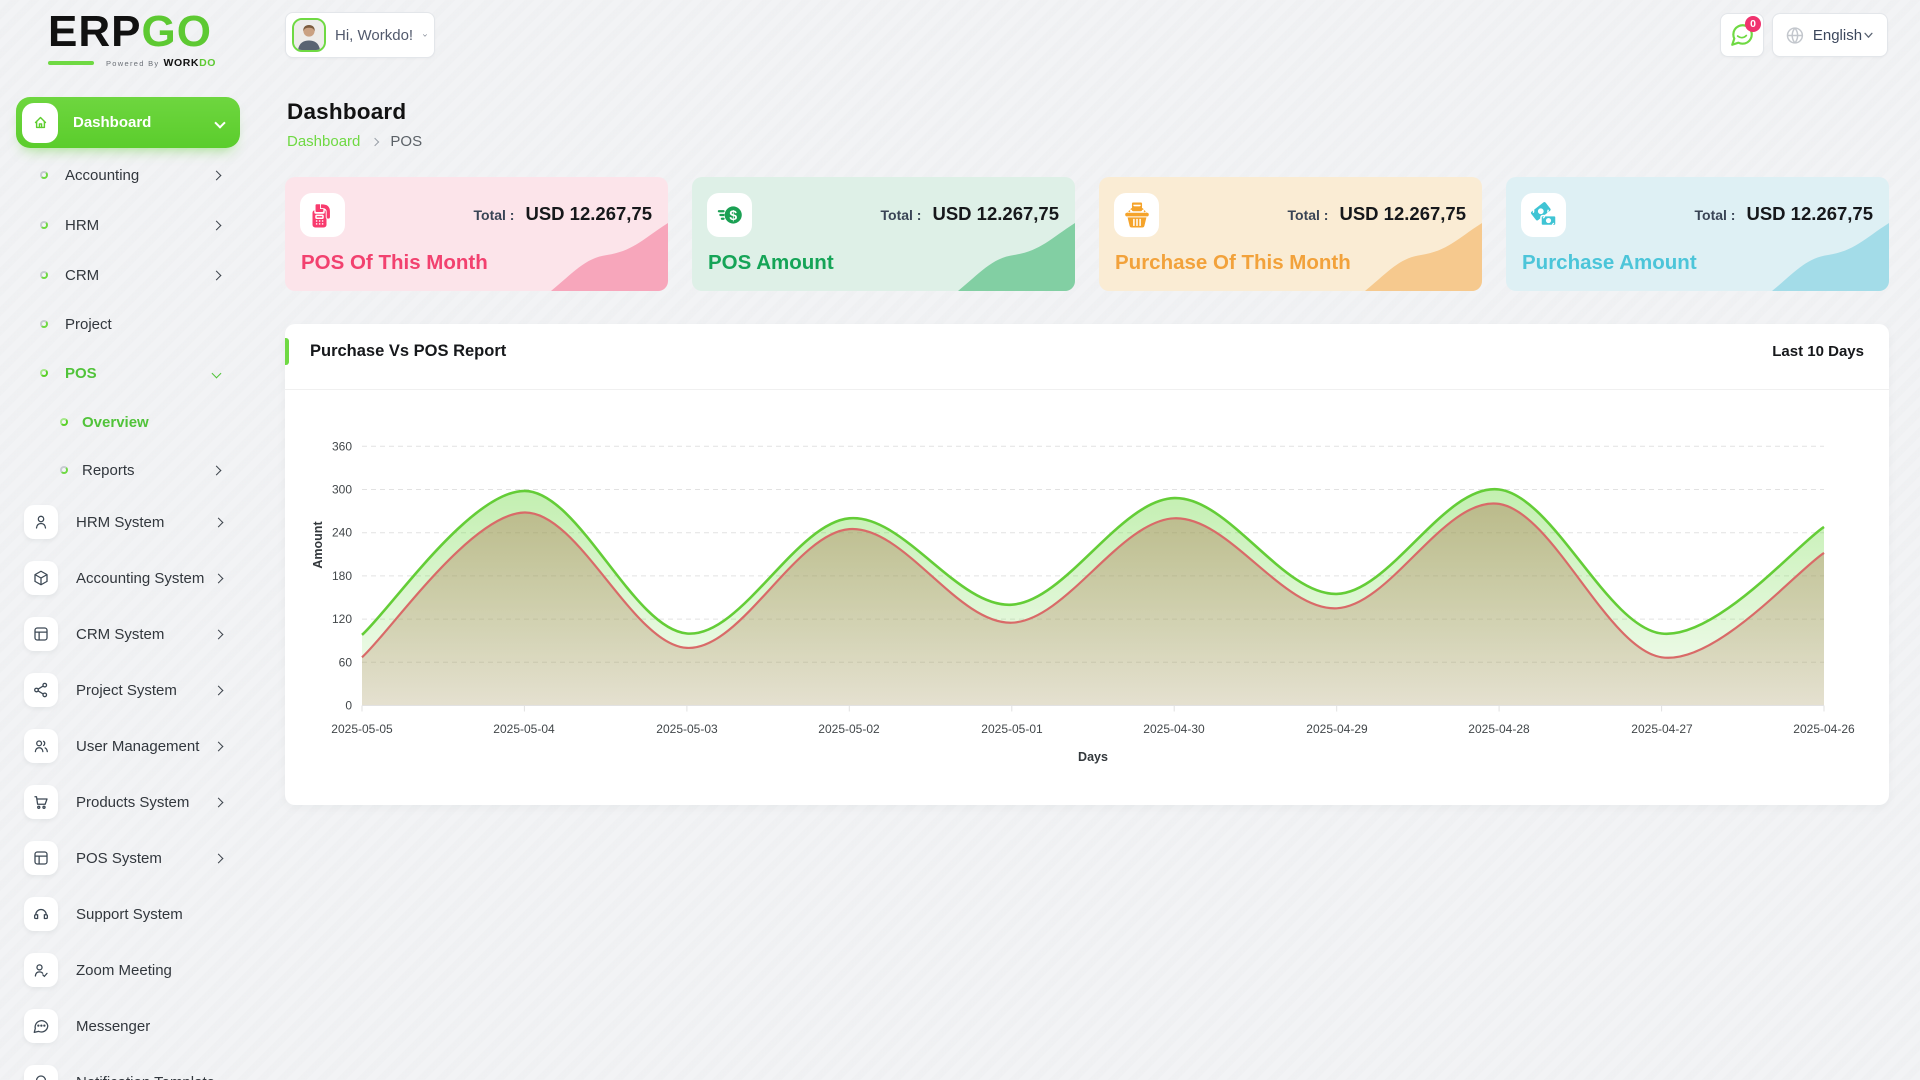 The width and height of the screenshot is (1920, 1080). I want to click on svg-text: Amount, so click(318, 545).